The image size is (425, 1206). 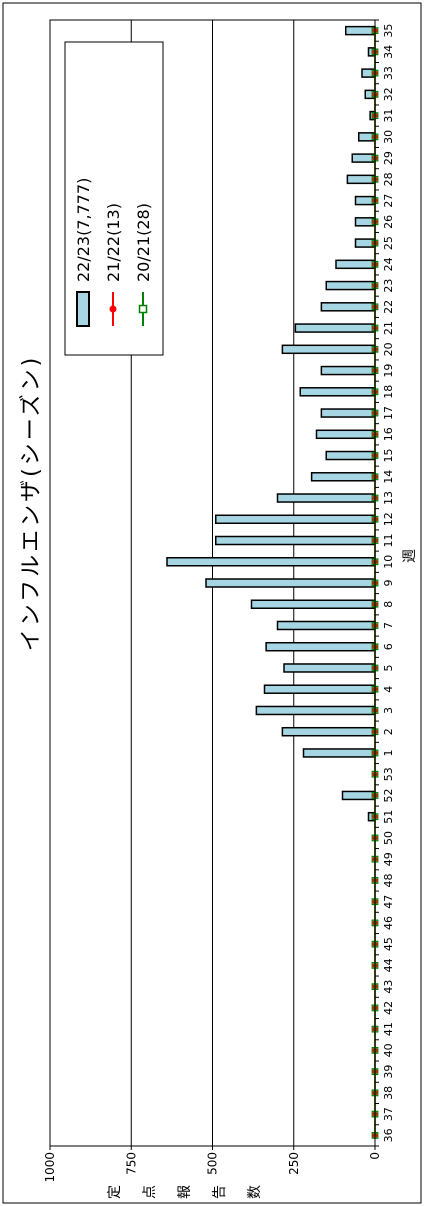 I want to click on x-tick-label-week-16: 16, so click(x=388, y=434).